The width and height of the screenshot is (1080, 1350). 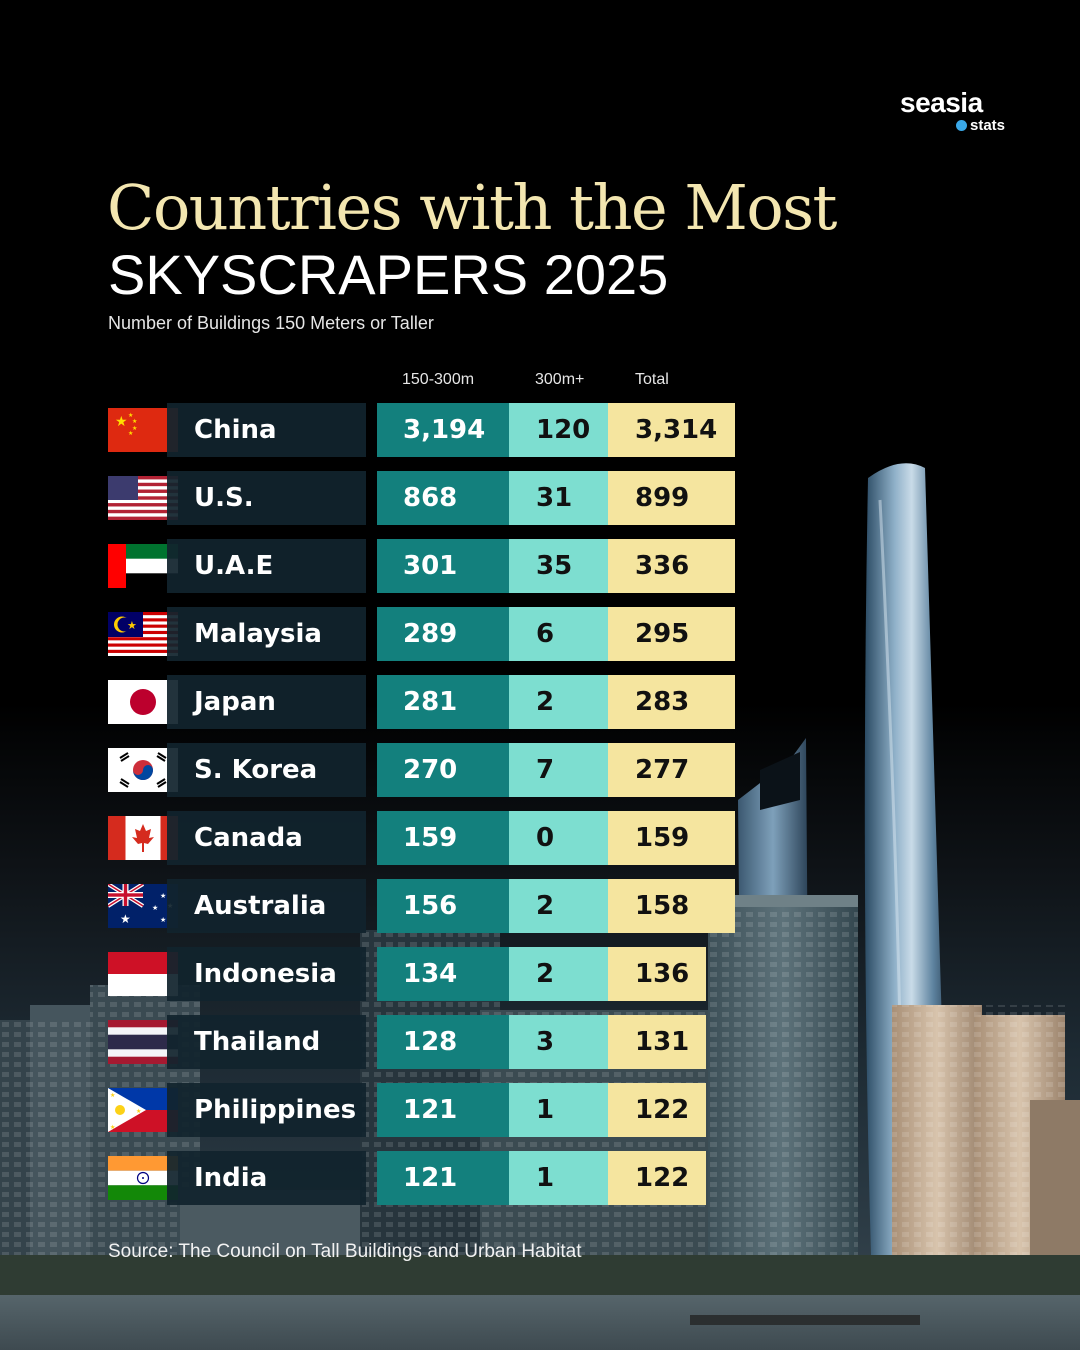 What do you see at coordinates (430, 702) in the screenshot?
I see `value-150-300m: 281` at bounding box center [430, 702].